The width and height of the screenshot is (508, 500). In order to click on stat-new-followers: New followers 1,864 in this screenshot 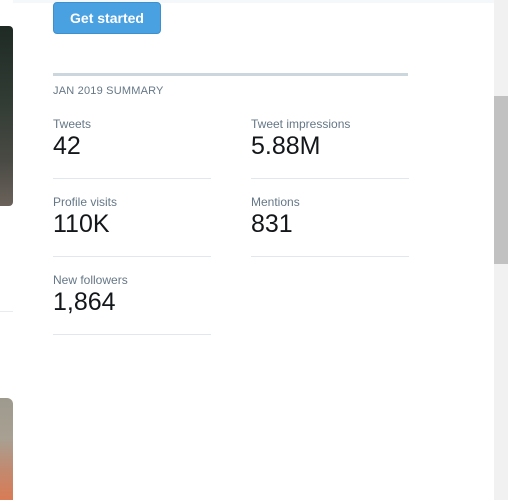, I will do `click(132, 295)`.